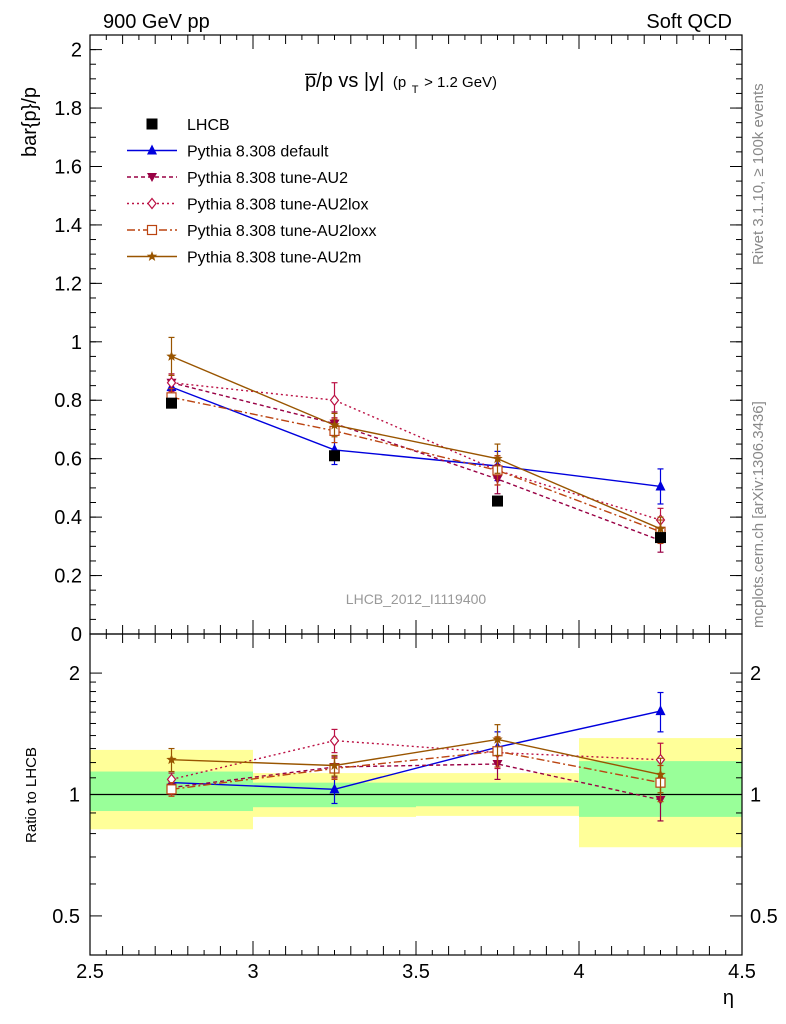  What do you see at coordinates (76, 343) in the screenshot?
I see `main-ytick-label-5: 1` at bounding box center [76, 343].